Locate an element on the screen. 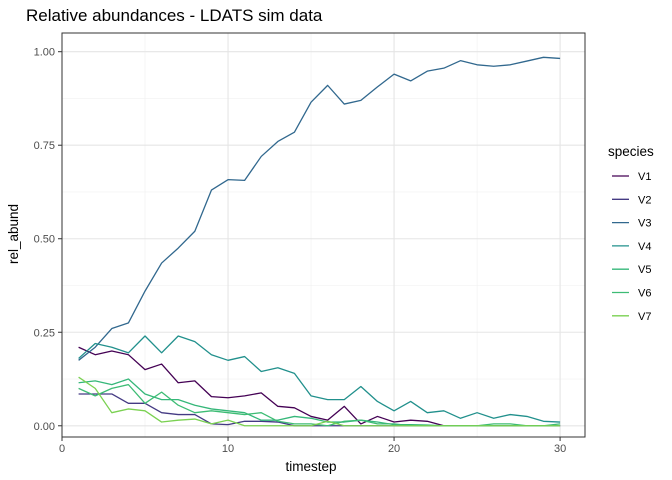 This screenshot has width=672, height=480. legend-label-v3: V3 is located at coordinates (644, 224).